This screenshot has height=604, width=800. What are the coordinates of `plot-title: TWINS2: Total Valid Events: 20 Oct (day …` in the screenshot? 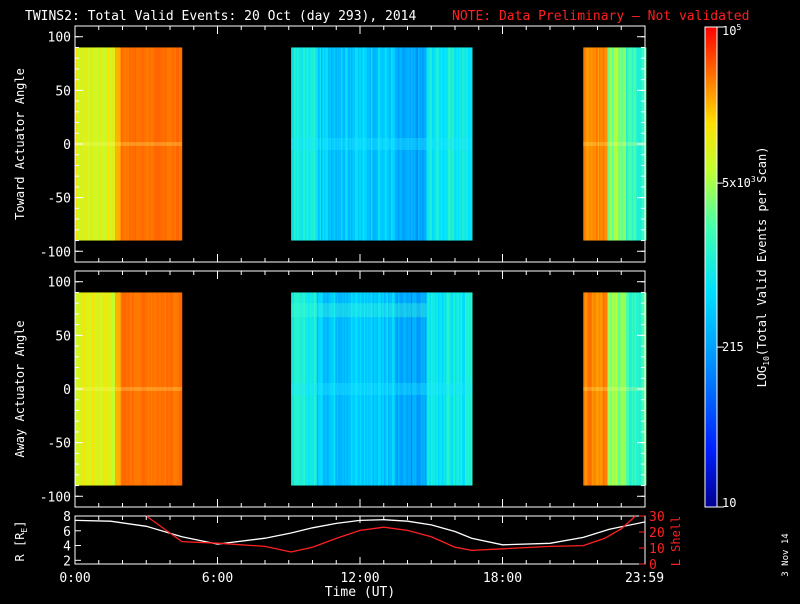 It's located at (221, 16).